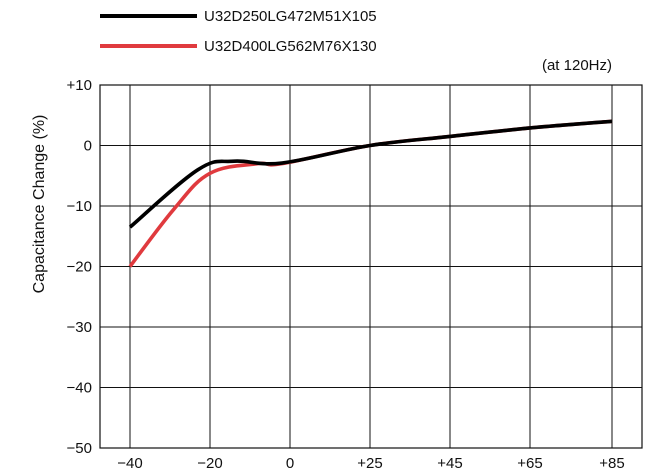 The image size is (651, 476). What do you see at coordinates (369, 463) in the screenshot?
I see `x-tick-label: +25` at bounding box center [369, 463].